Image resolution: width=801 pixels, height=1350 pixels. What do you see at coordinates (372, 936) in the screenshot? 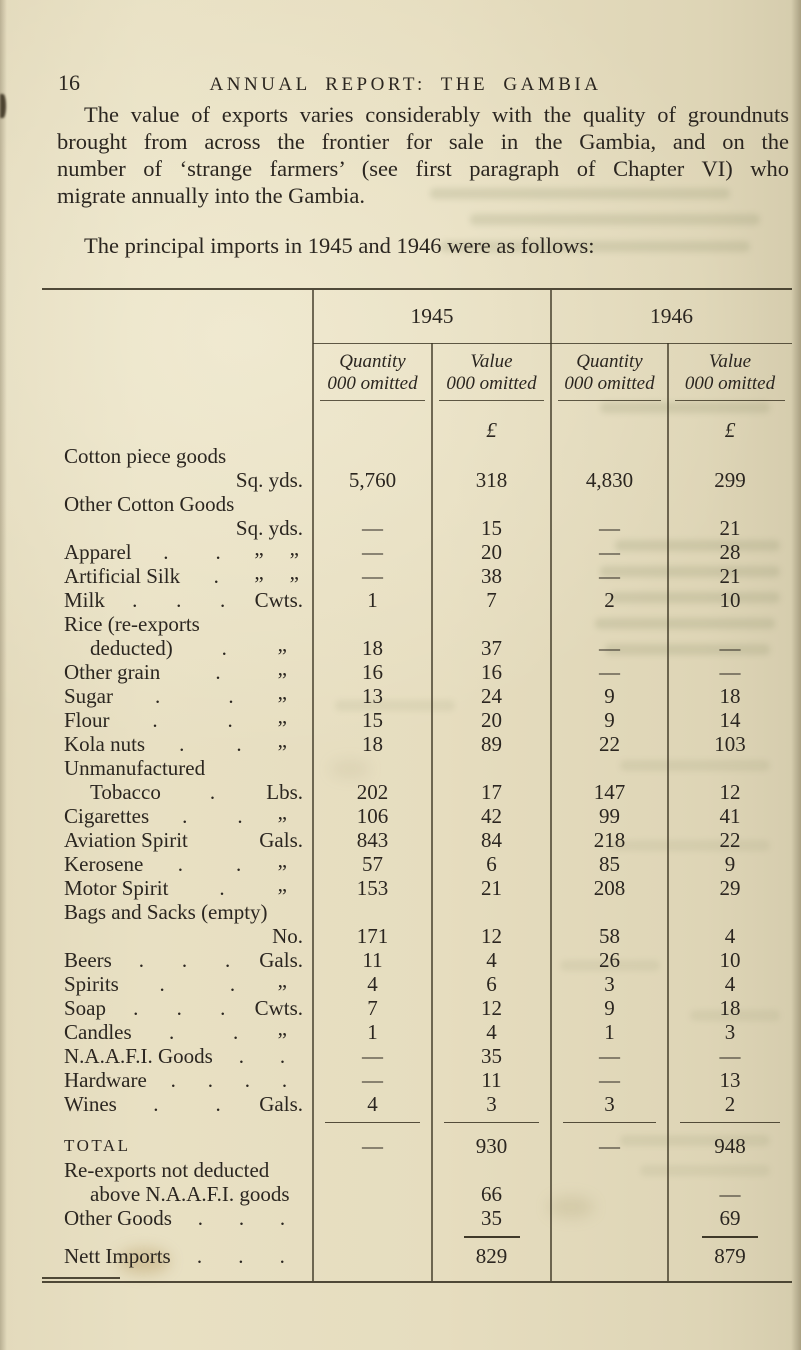
I see `value-cell: 171` at bounding box center [372, 936].